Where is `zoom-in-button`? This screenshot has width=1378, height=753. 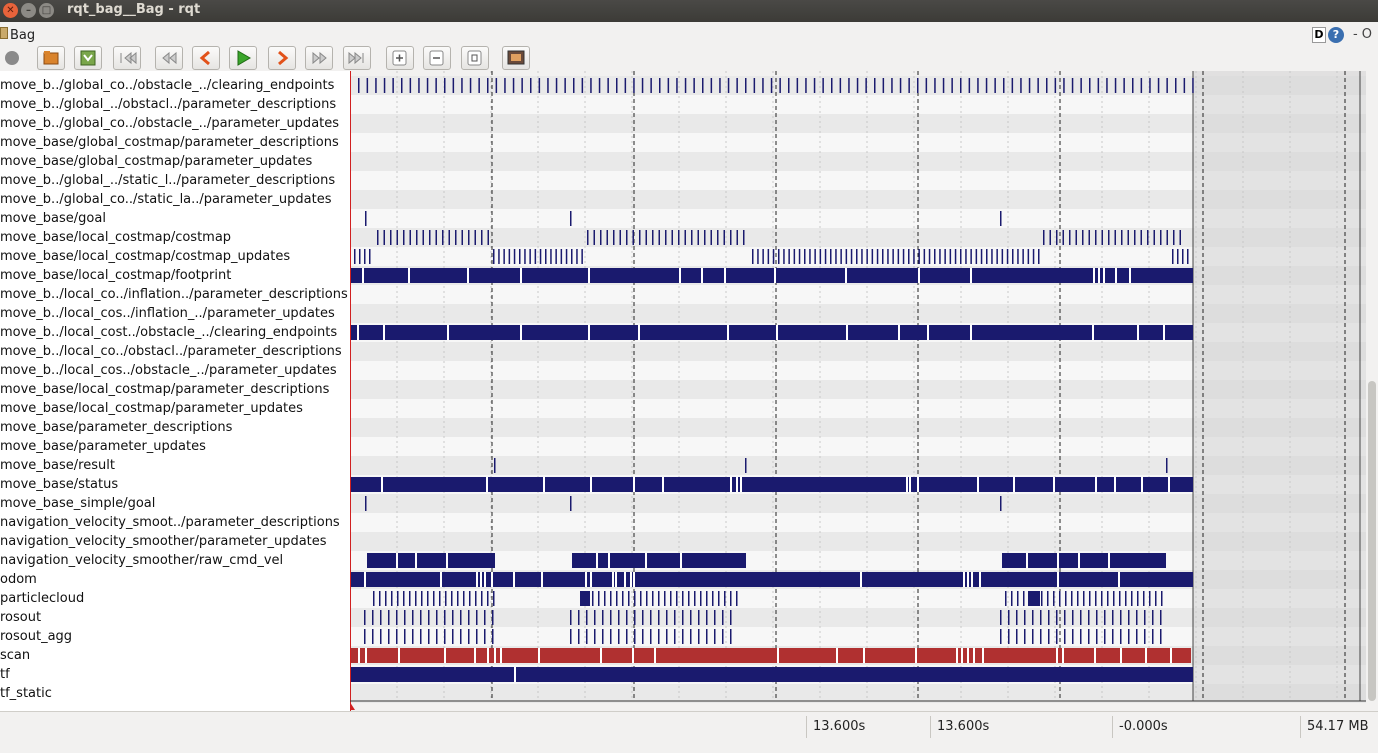
zoom-in-button is located at coordinates (400, 58).